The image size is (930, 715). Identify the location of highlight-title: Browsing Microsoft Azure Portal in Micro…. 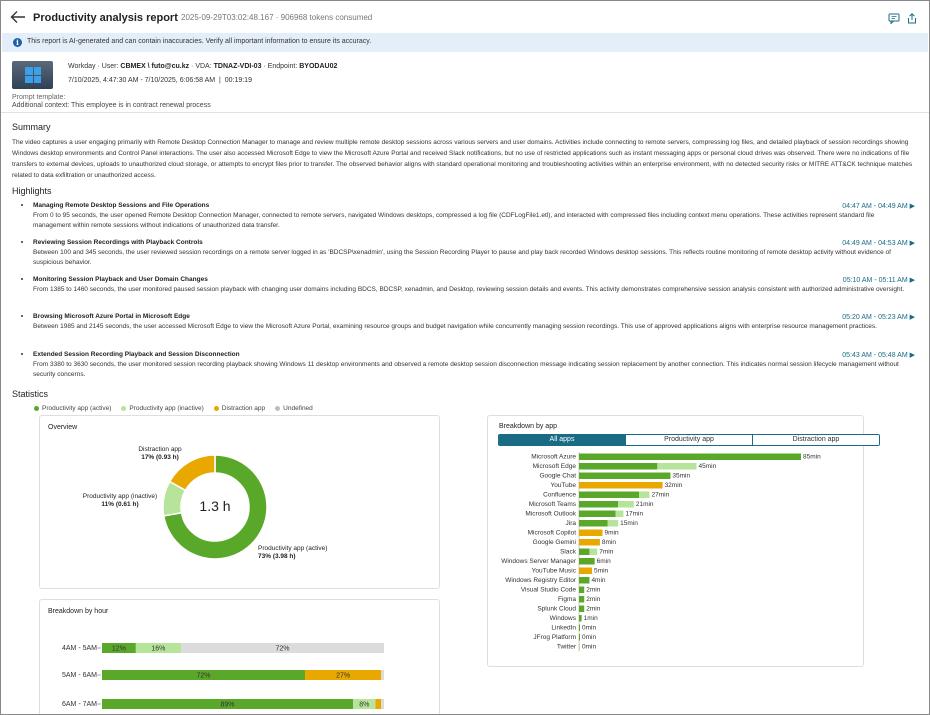
(111, 316).